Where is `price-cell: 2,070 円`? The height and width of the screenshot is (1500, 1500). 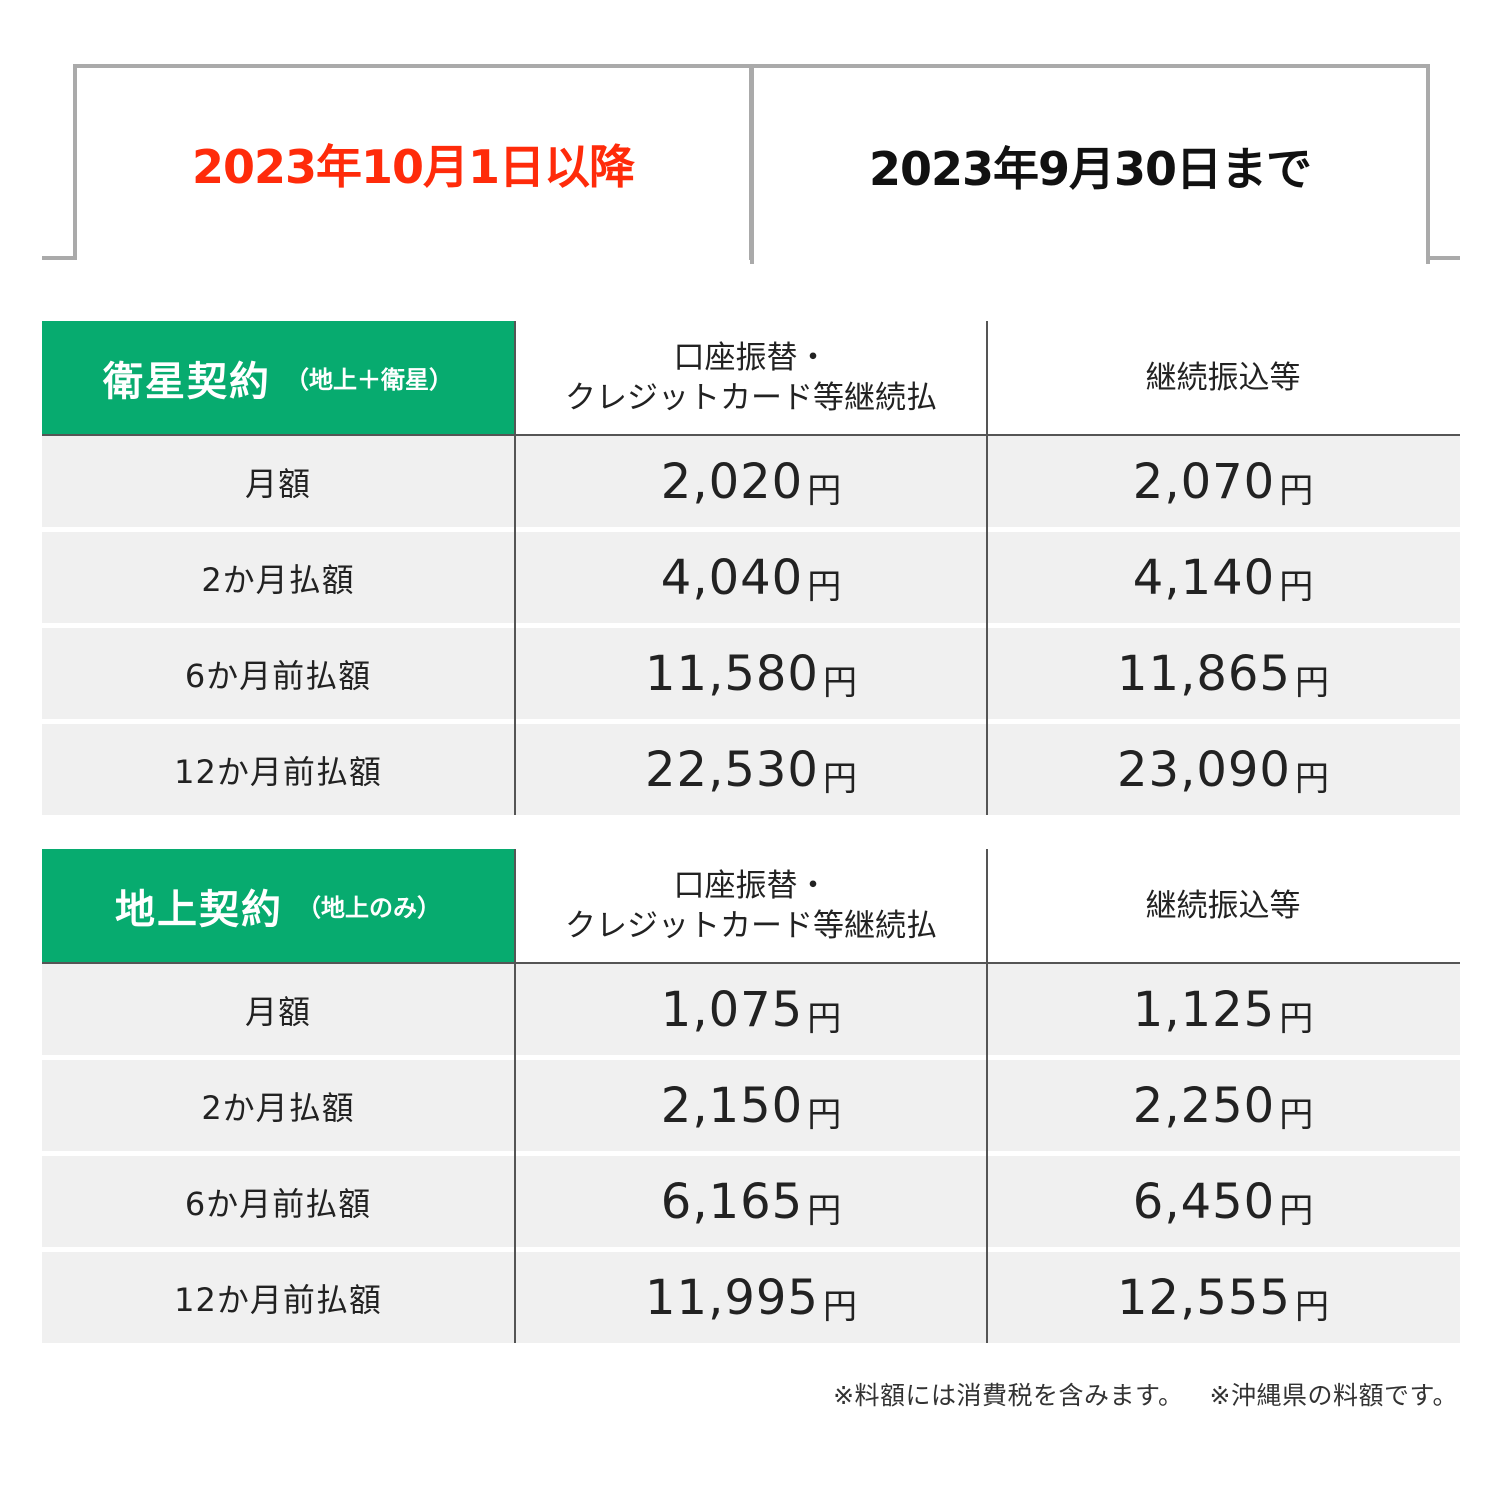
price-cell: 2,070 円 is located at coordinates (1222, 481).